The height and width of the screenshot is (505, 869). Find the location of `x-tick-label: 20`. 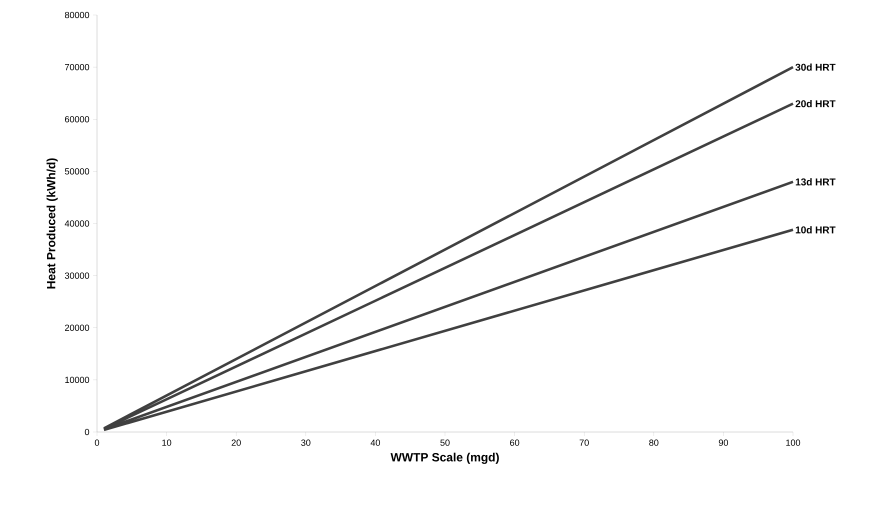

x-tick-label: 20 is located at coordinates (236, 443).